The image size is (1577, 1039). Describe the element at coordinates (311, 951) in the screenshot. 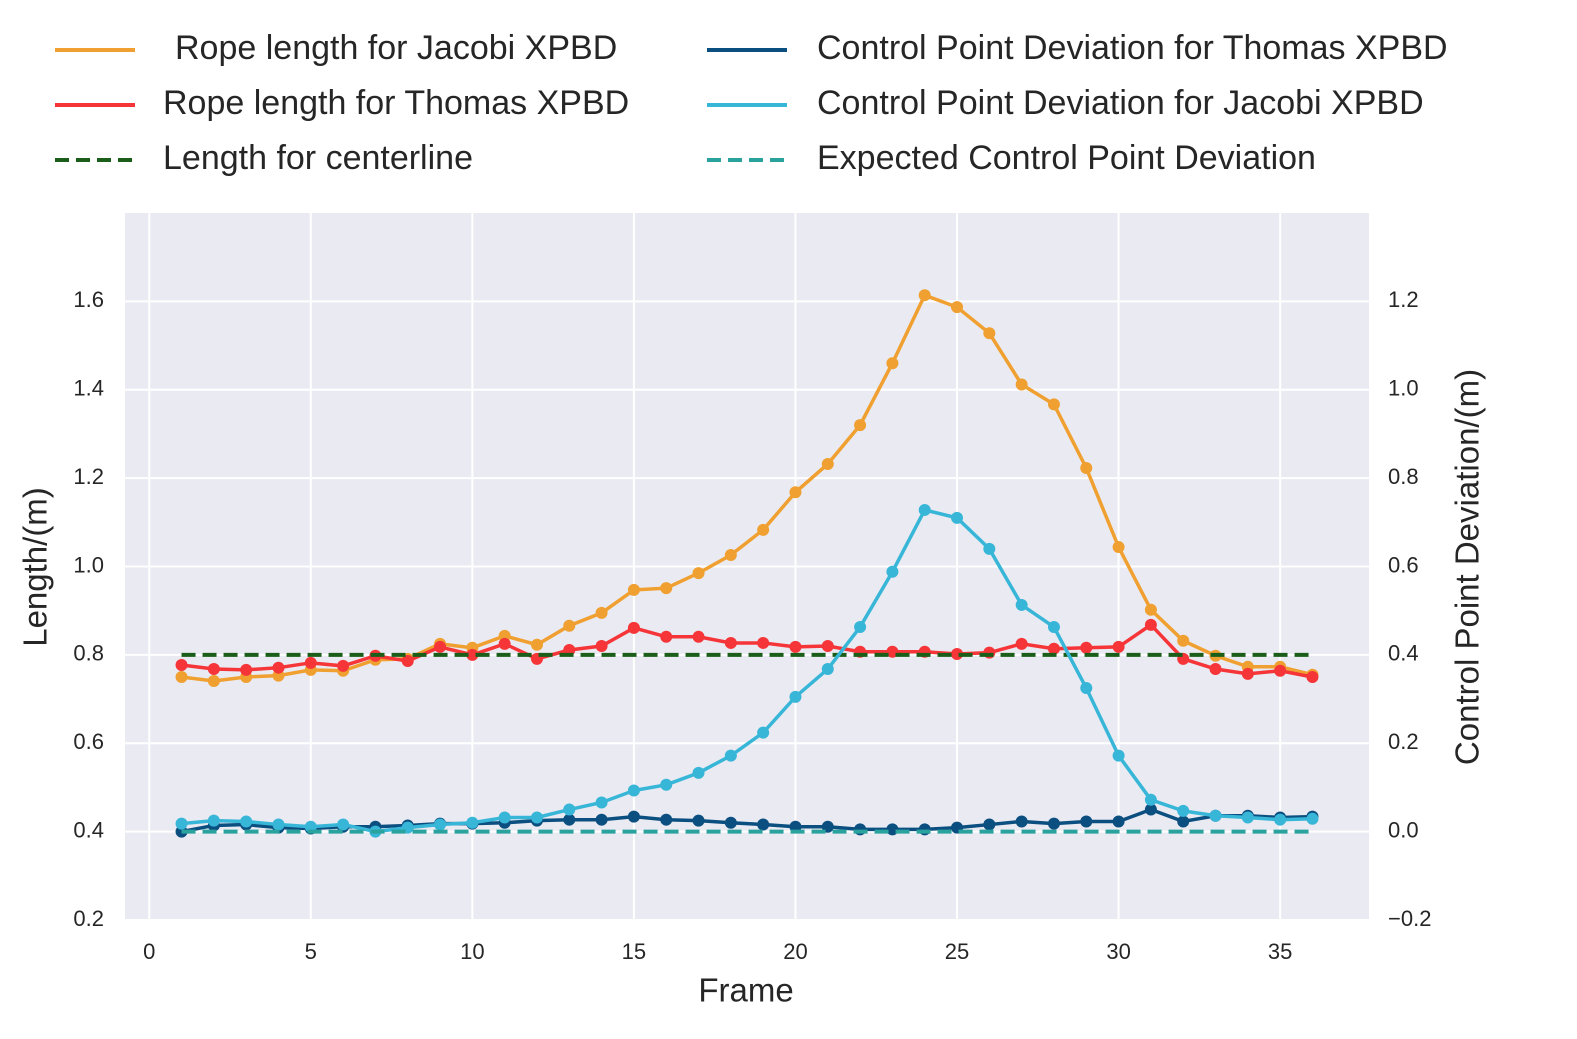

I see `x-tick-label: 5` at that location.